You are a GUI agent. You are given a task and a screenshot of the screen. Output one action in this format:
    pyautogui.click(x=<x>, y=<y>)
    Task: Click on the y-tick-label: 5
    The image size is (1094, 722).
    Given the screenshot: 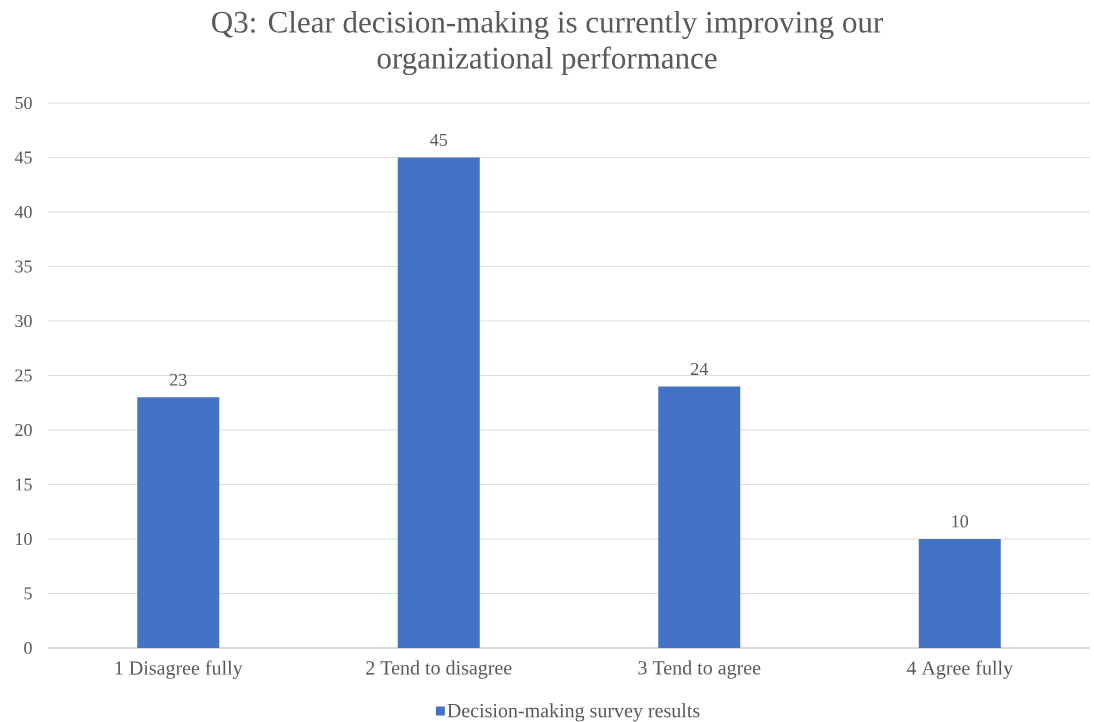 What is the action you would take?
    pyautogui.click(x=28, y=593)
    